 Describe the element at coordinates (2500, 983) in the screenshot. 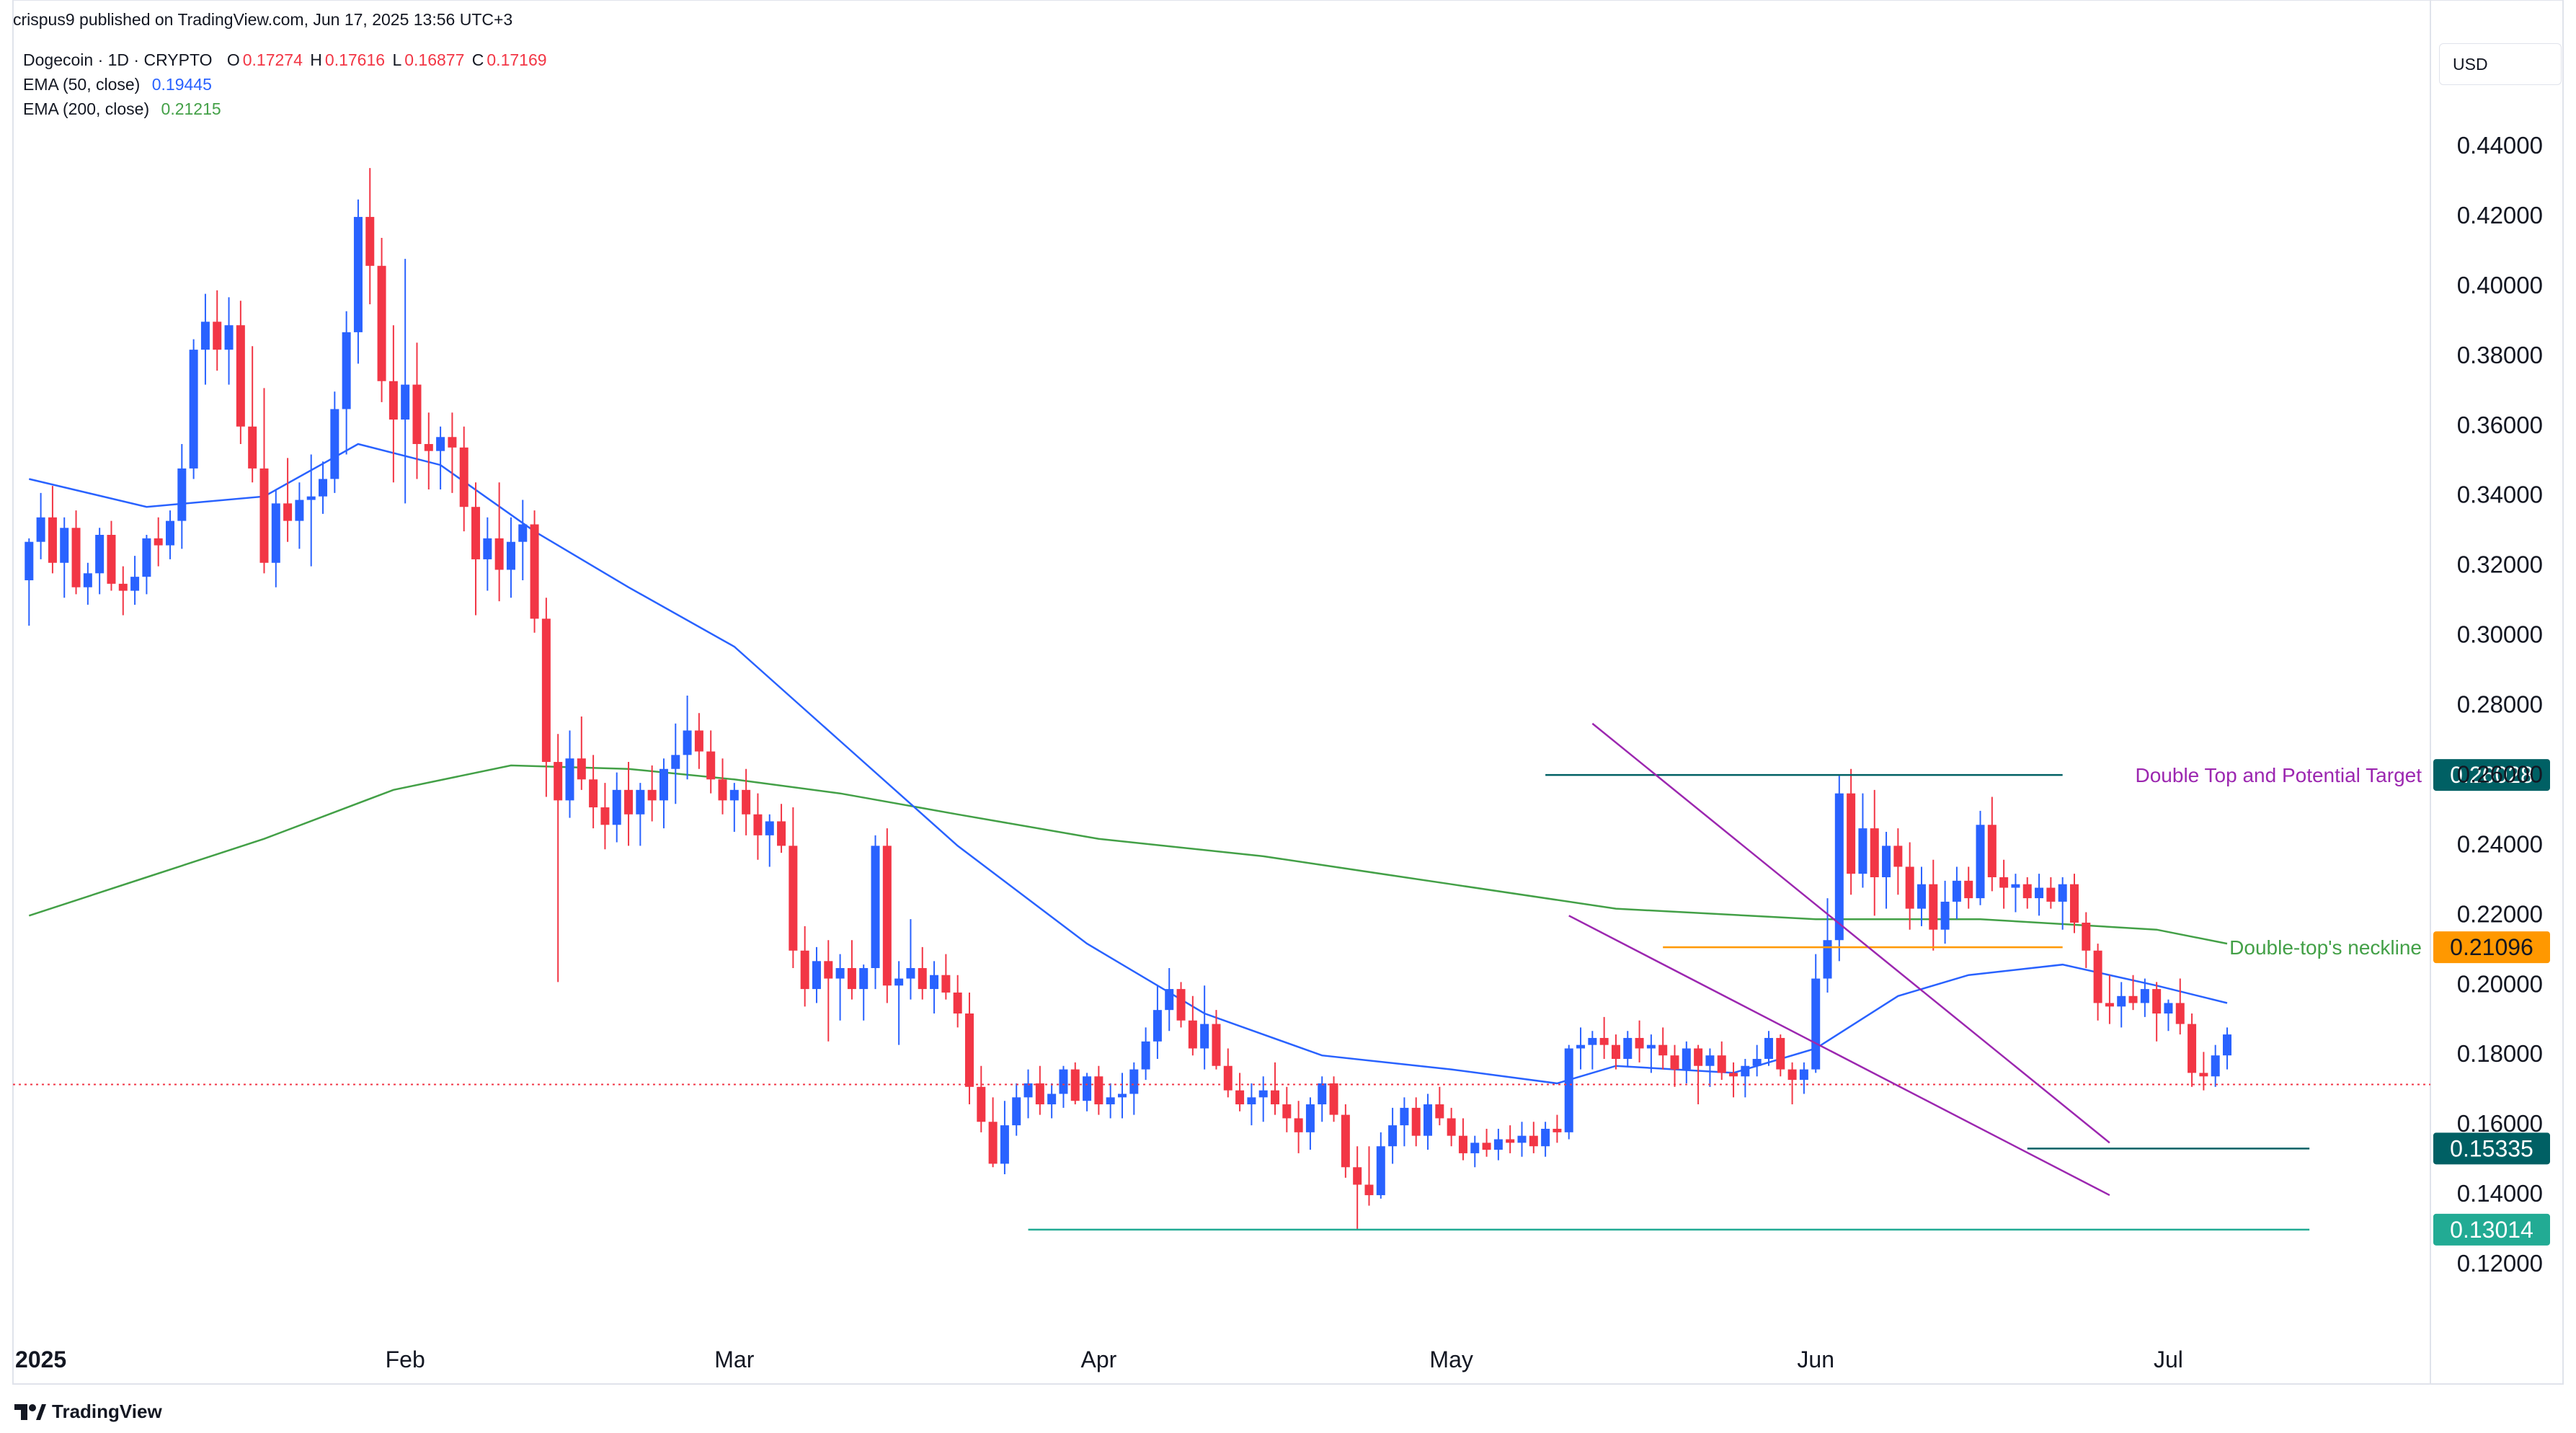

I see `y-tick-label: 0.20000` at that location.